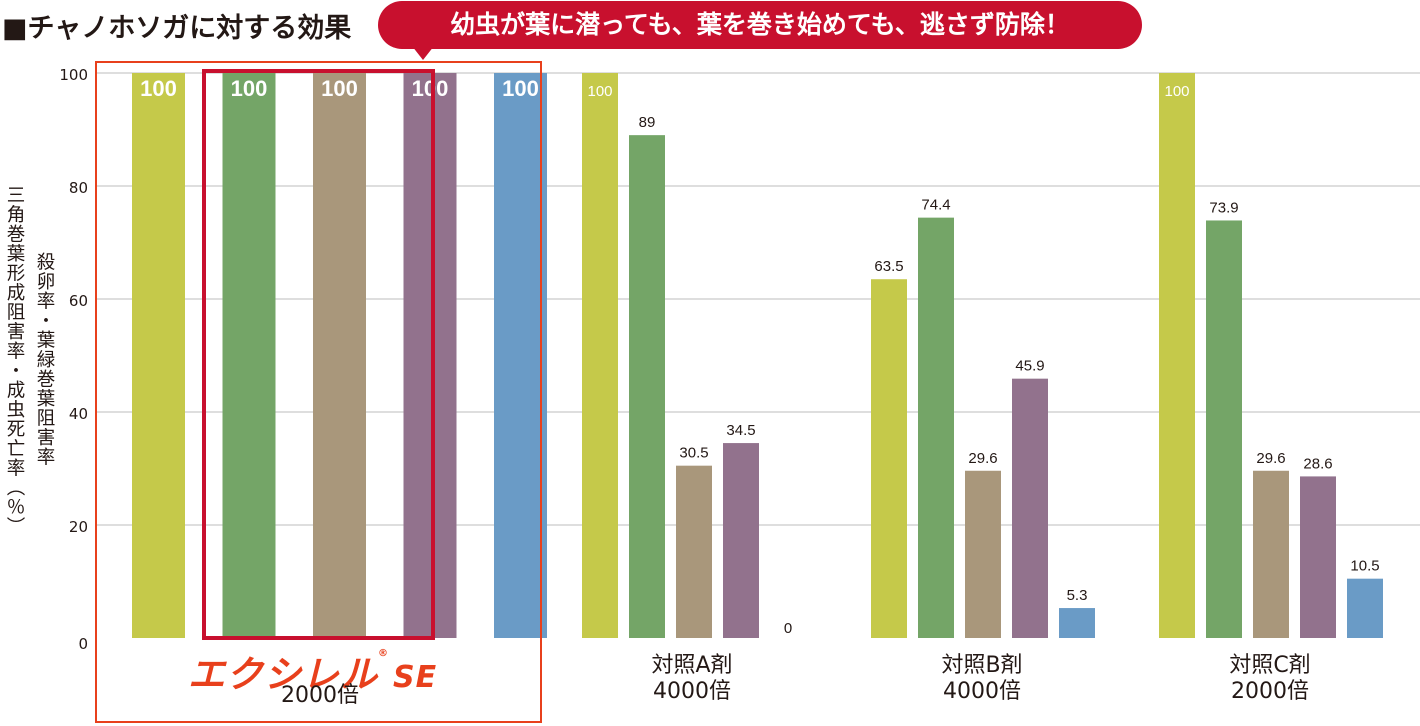 The image size is (1420, 726). What do you see at coordinates (1077, 595) in the screenshot?
I see `value-label-g2-s4: 5.3` at bounding box center [1077, 595].